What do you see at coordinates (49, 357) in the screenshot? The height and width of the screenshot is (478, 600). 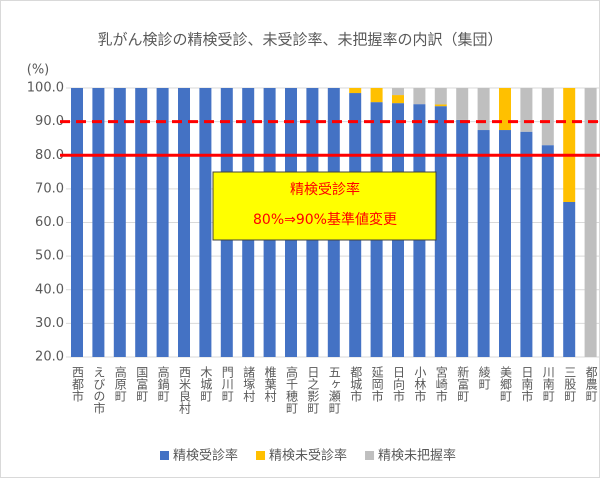 I see `y-tick-label: 20.0` at bounding box center [49, 357].